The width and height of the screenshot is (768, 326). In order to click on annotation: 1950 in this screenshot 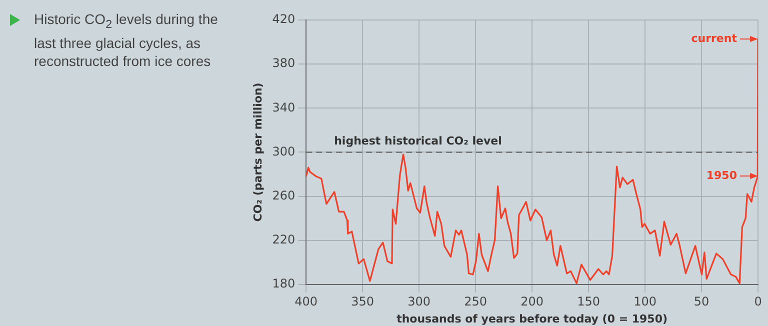, I will do `click(721, 176)`.